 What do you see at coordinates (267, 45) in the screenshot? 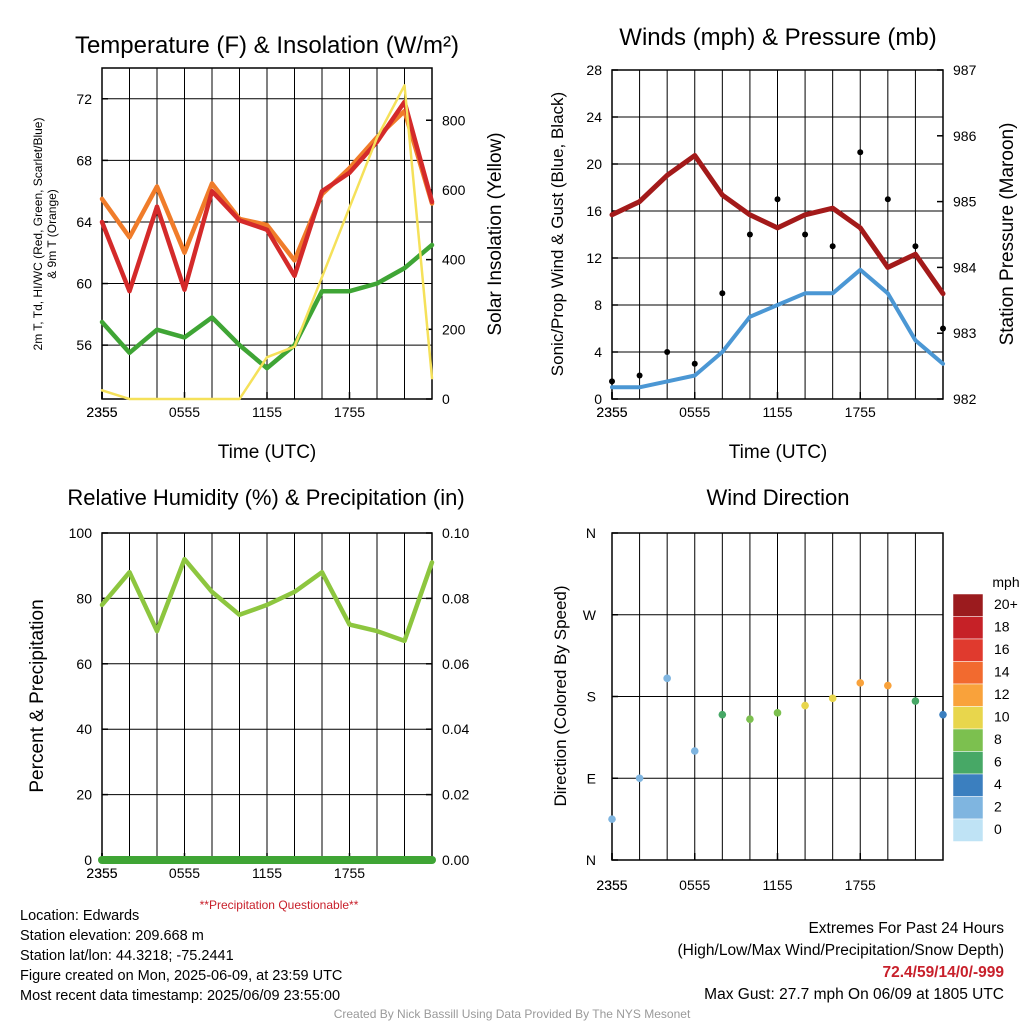
I see `temperature-title: Temperature (F) & Insolation (W/m²)` at bounding box center [267, 45].